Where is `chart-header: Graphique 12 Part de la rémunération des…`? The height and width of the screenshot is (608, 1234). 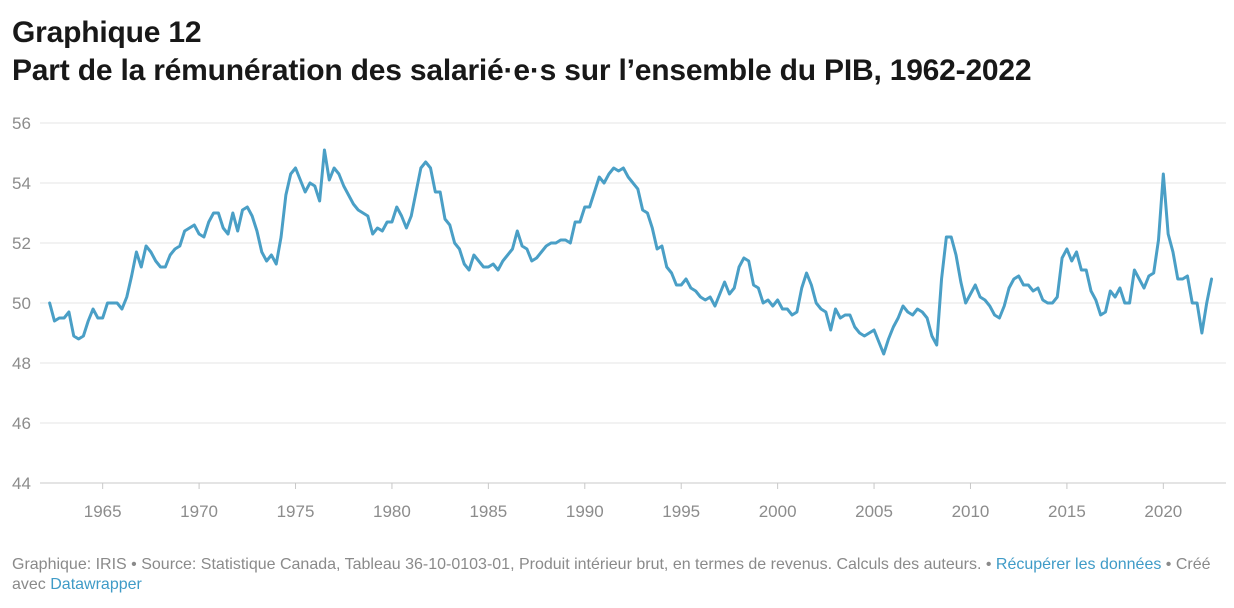 chart-header: Graphique 12 Part de la rémunération des… is located at coordinates (522, 52).